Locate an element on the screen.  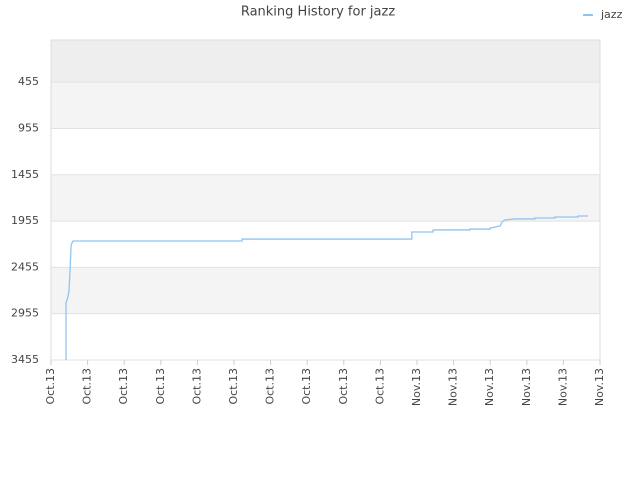
legend-label: jazz is located at coordinates (611, 14).